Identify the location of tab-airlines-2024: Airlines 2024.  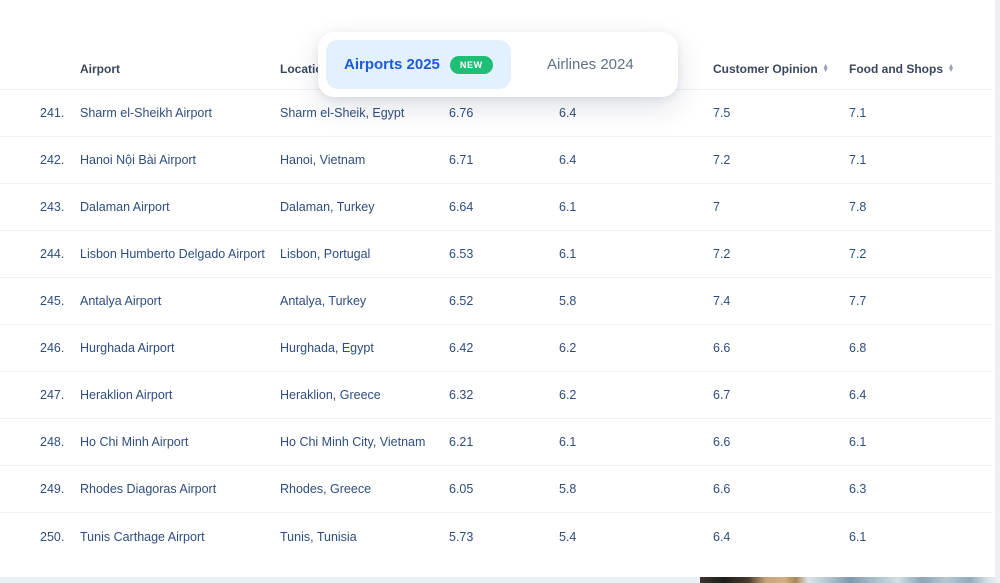
(590, 64).